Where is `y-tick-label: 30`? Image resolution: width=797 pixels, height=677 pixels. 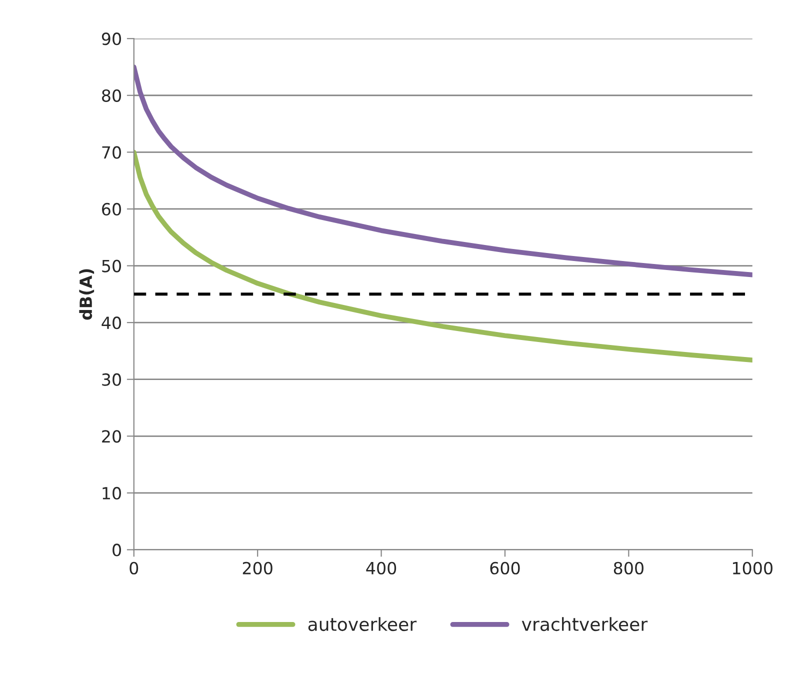 y-tick-label: 30 is located at coordinates (111, 379).